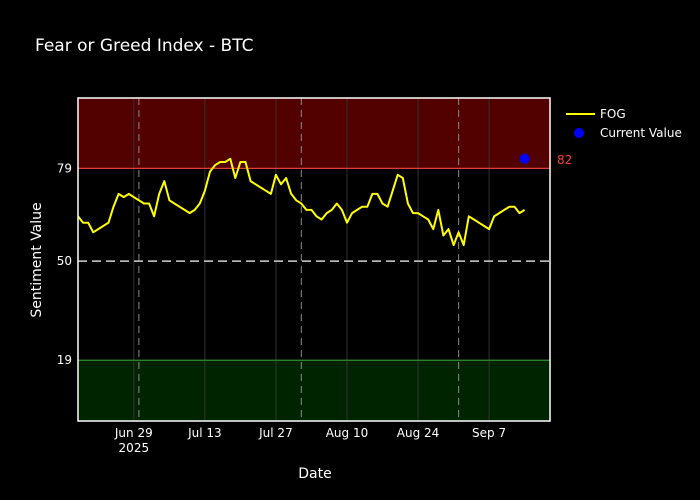  I want to click on chart-title: Fear or Greed Index - BTC, so click(144, 46).